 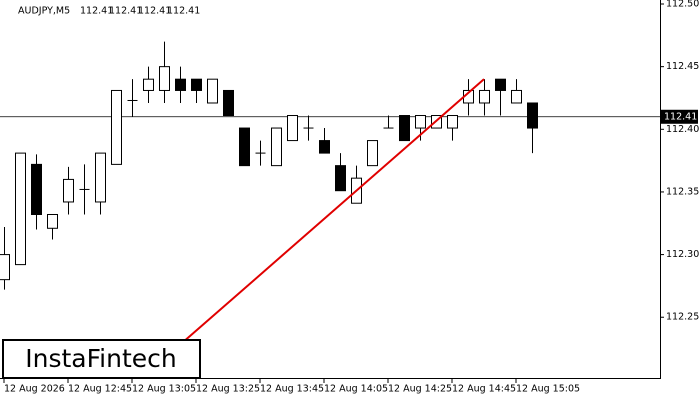 What do you see at coordinates (164, 389) in the screenshot?
I see `x-tick-label: 12 Aug 13:05` at bounding box center [164, 389].